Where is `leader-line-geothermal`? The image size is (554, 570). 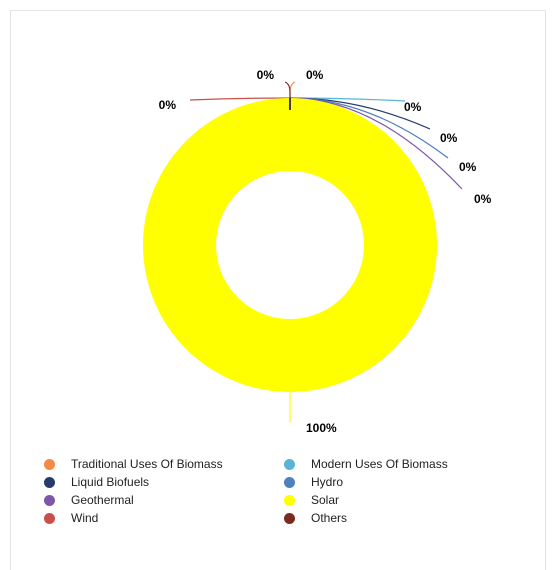 leader-line-geothermal is located at coordinates (376, 143).